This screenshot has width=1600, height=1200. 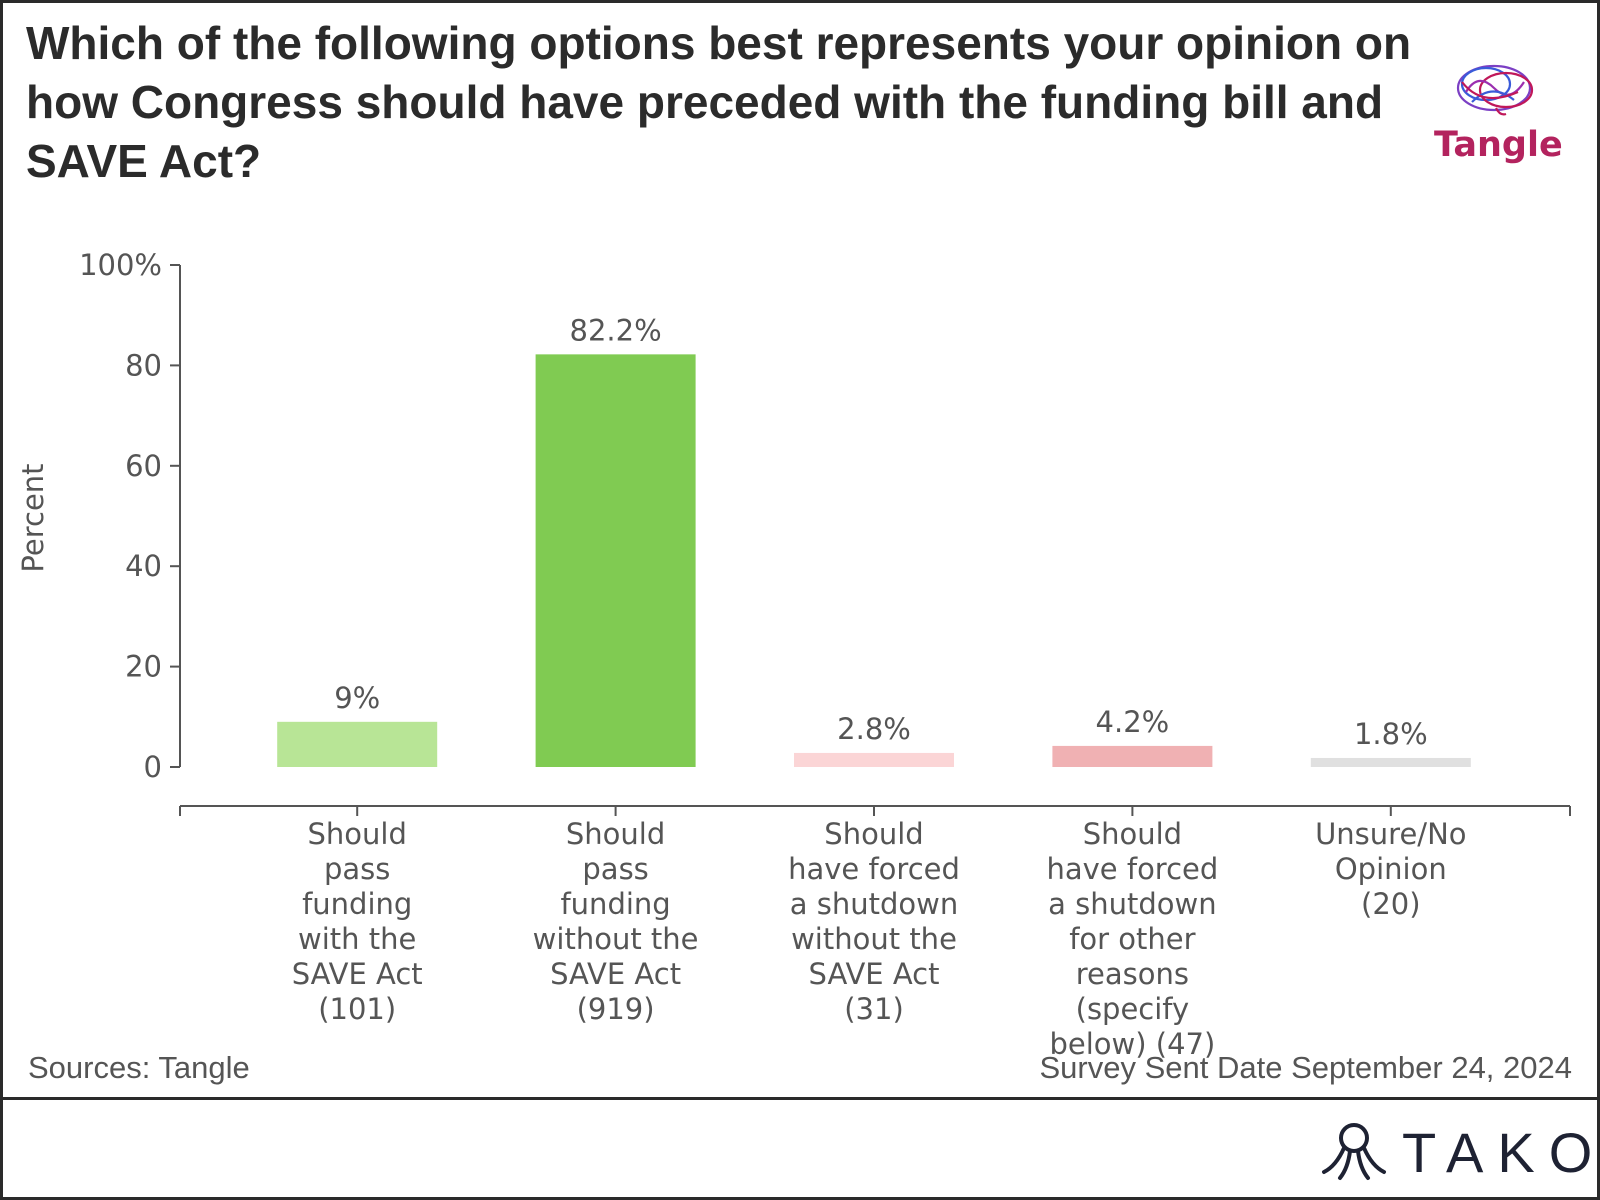 What do you see at coordinates (357, 1009) in the screenshot?
I see `x-tick-label-line: (101)` at bounding box center [357, 1009].